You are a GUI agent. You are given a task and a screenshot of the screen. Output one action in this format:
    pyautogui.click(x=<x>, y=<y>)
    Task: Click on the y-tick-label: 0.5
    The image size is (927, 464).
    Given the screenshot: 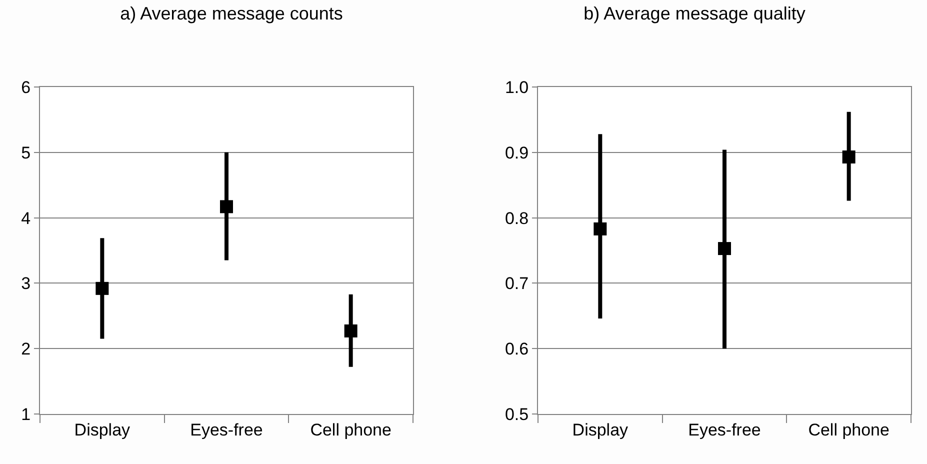 What is the action you would take?
    pyautogui.click(x=516, y=414)
    